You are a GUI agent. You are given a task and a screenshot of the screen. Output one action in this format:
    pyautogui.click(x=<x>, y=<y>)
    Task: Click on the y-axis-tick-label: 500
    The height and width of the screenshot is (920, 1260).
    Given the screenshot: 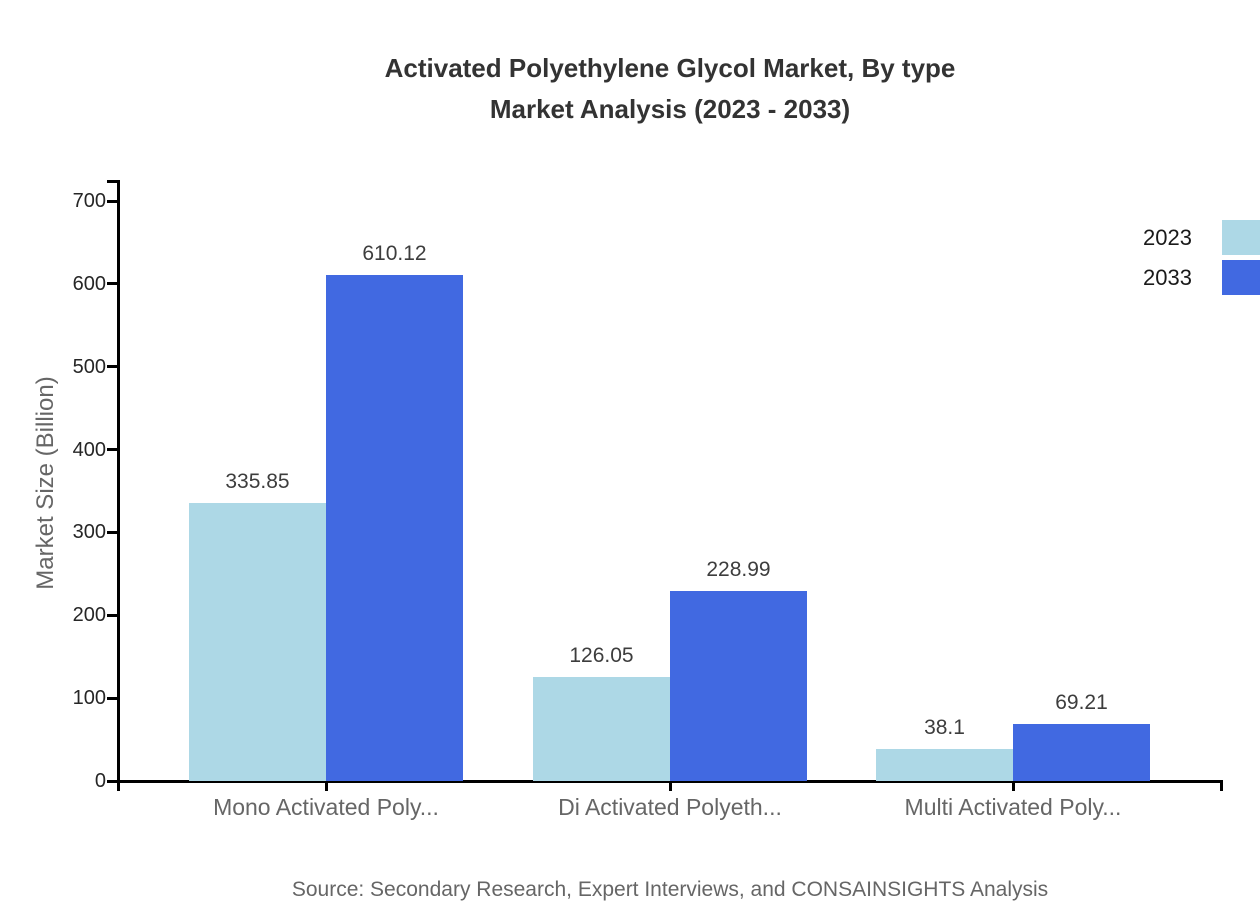 What is the action you would take?
    pyautogui.click(x=89, y=366)
    